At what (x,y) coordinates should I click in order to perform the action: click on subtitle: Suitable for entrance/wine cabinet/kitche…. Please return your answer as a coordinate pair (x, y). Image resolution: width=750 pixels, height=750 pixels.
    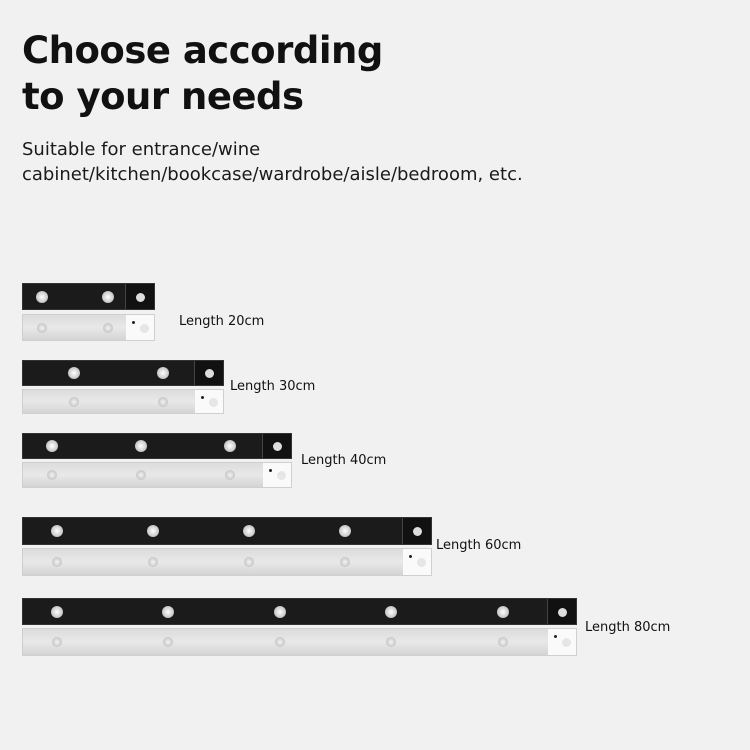
    Looking at the image, I should click on (272, 162).